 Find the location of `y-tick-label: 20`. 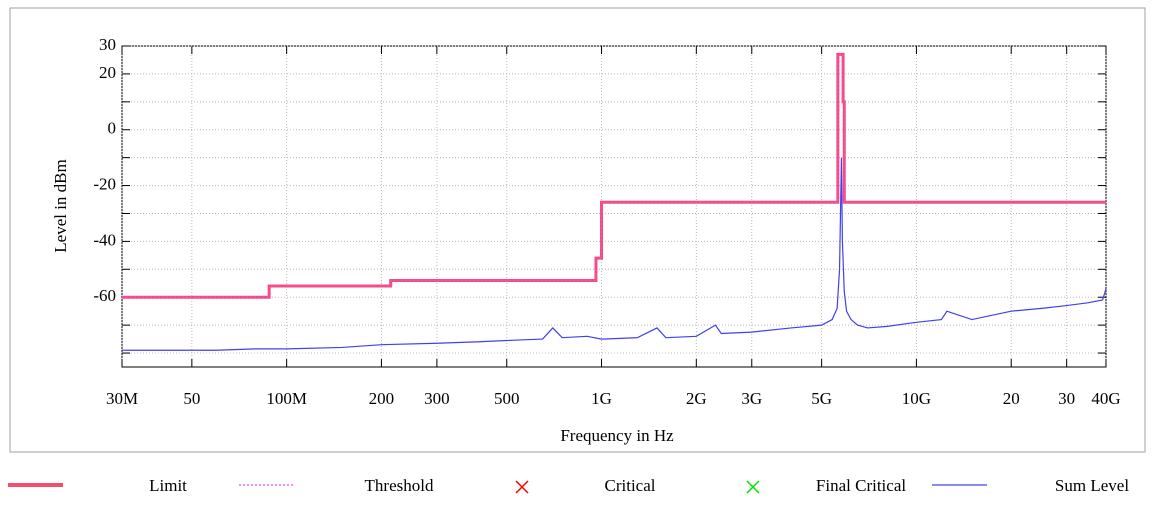

y-tick-label: 20 is located at coordinates (107, 72).